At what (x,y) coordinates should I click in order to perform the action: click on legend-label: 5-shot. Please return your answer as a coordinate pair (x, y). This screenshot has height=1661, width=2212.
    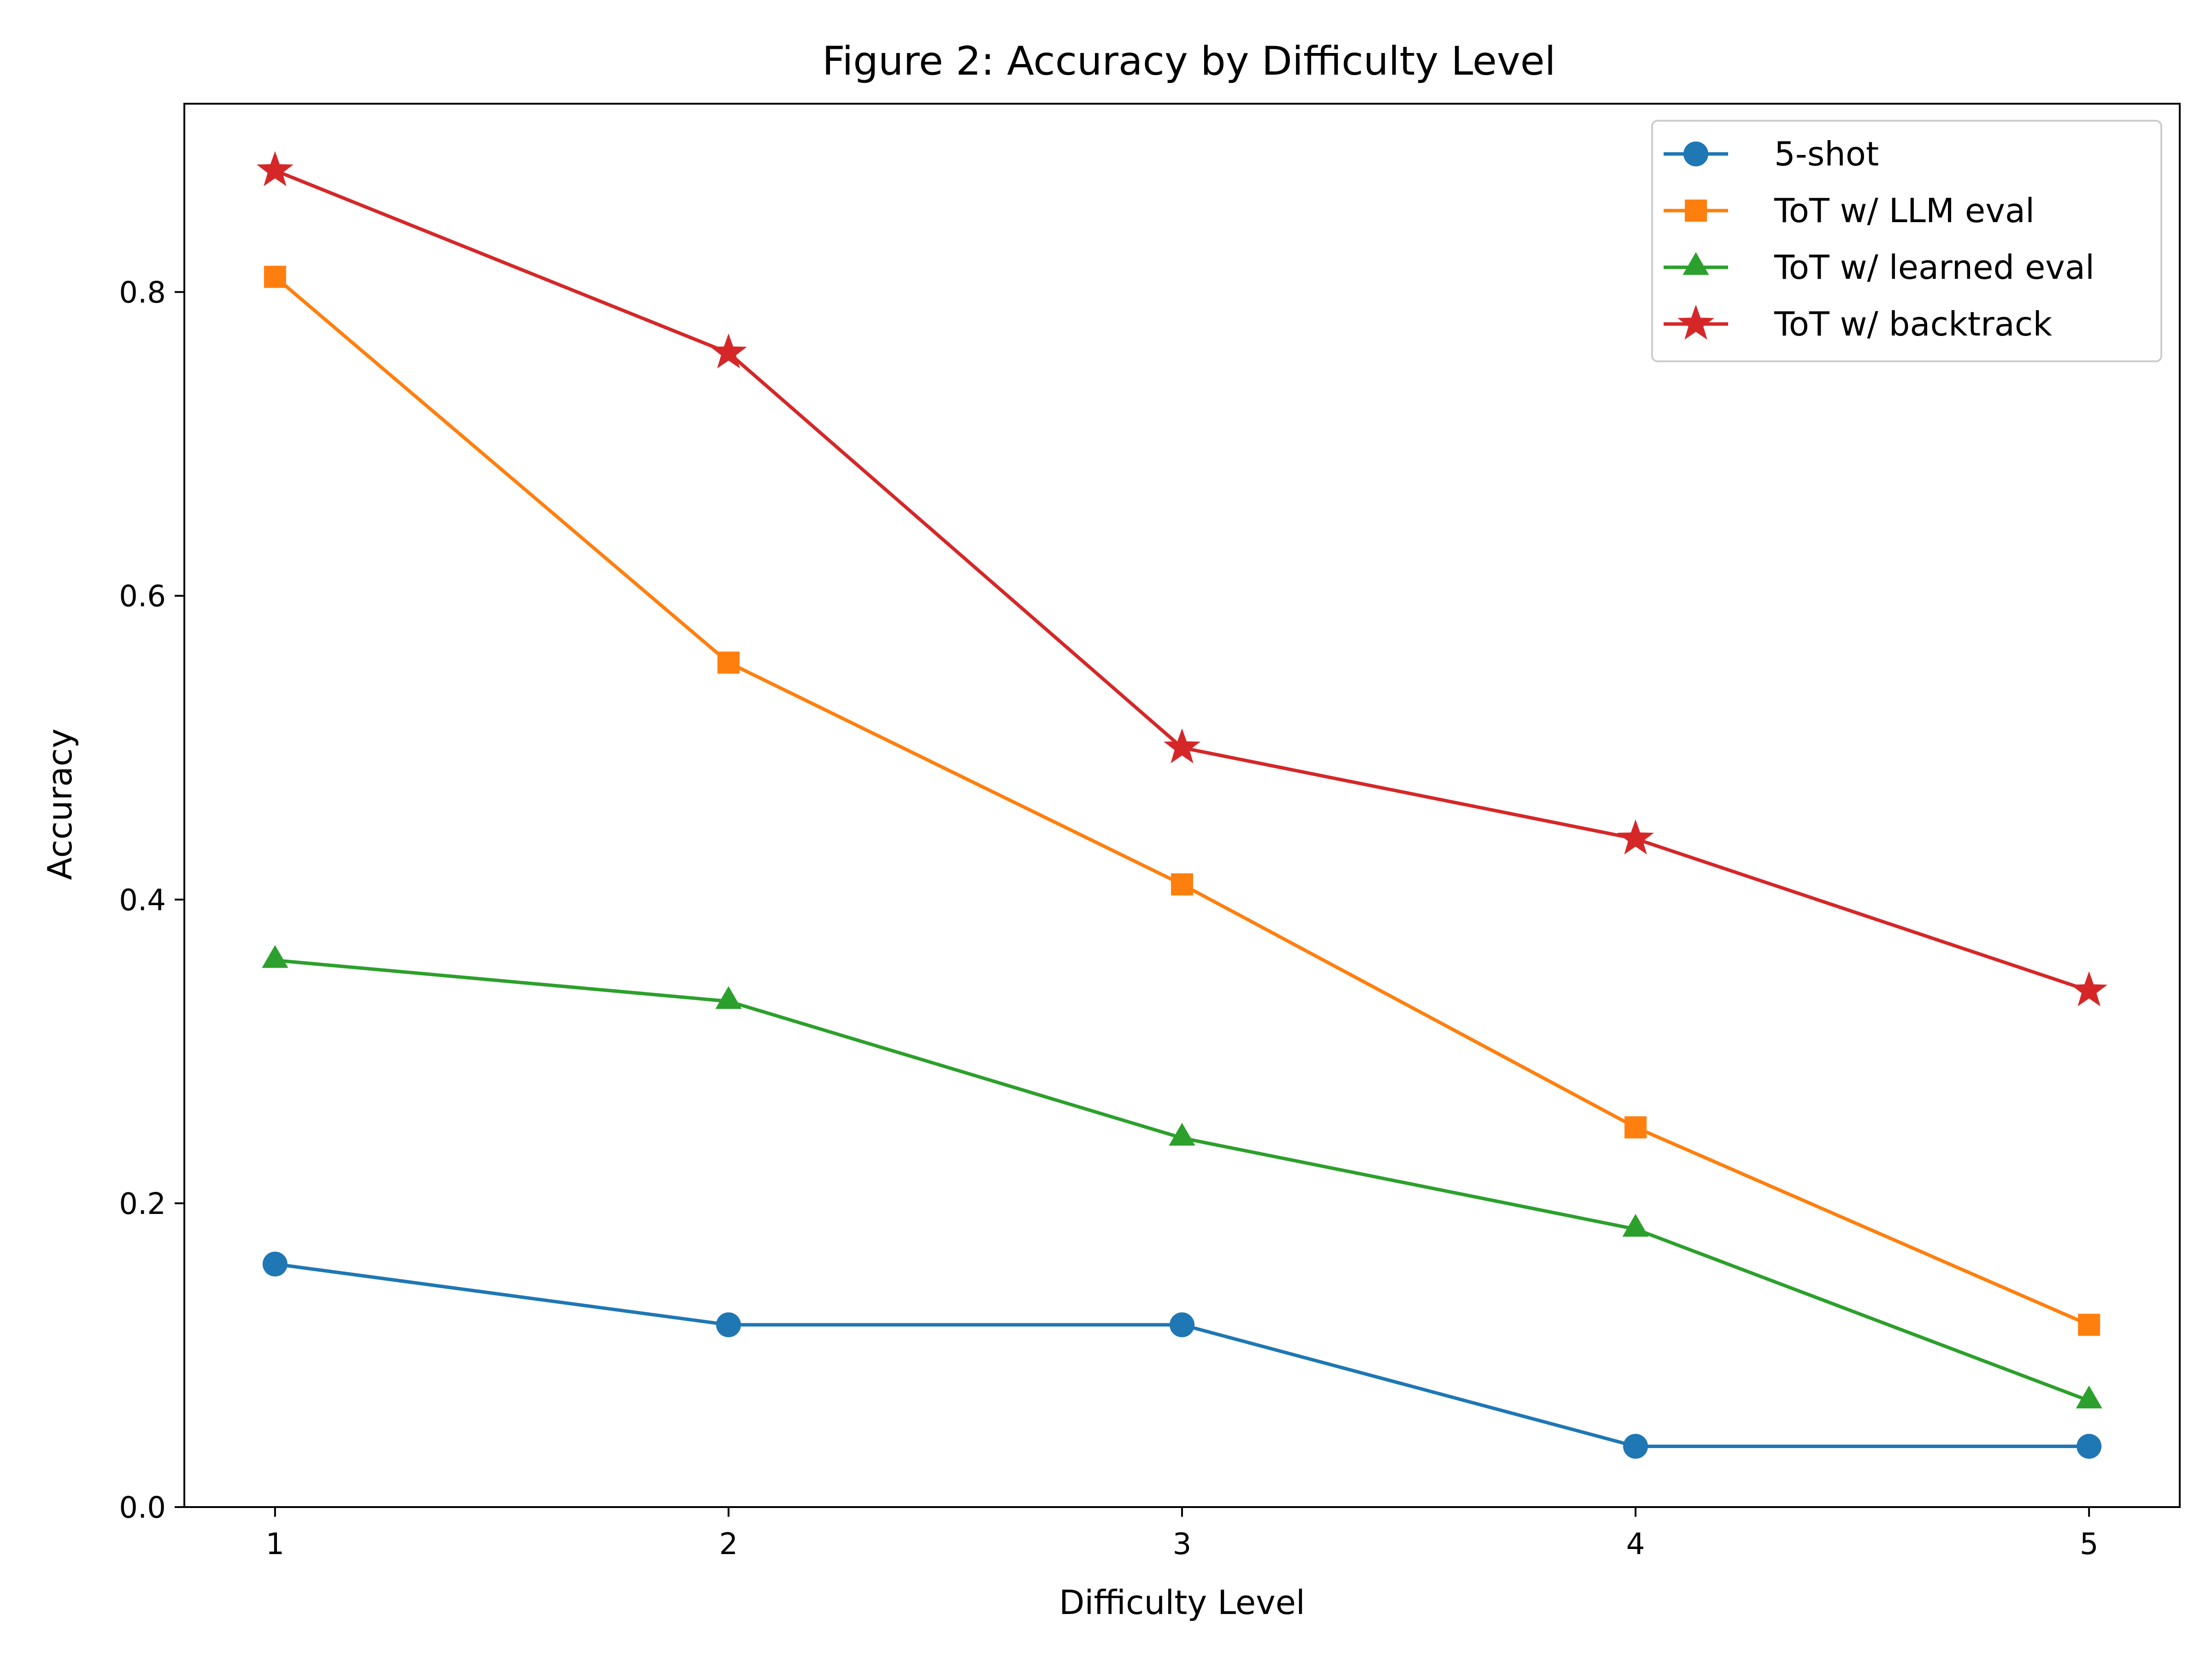
    Looking at the image, I should click on (1826, 154).